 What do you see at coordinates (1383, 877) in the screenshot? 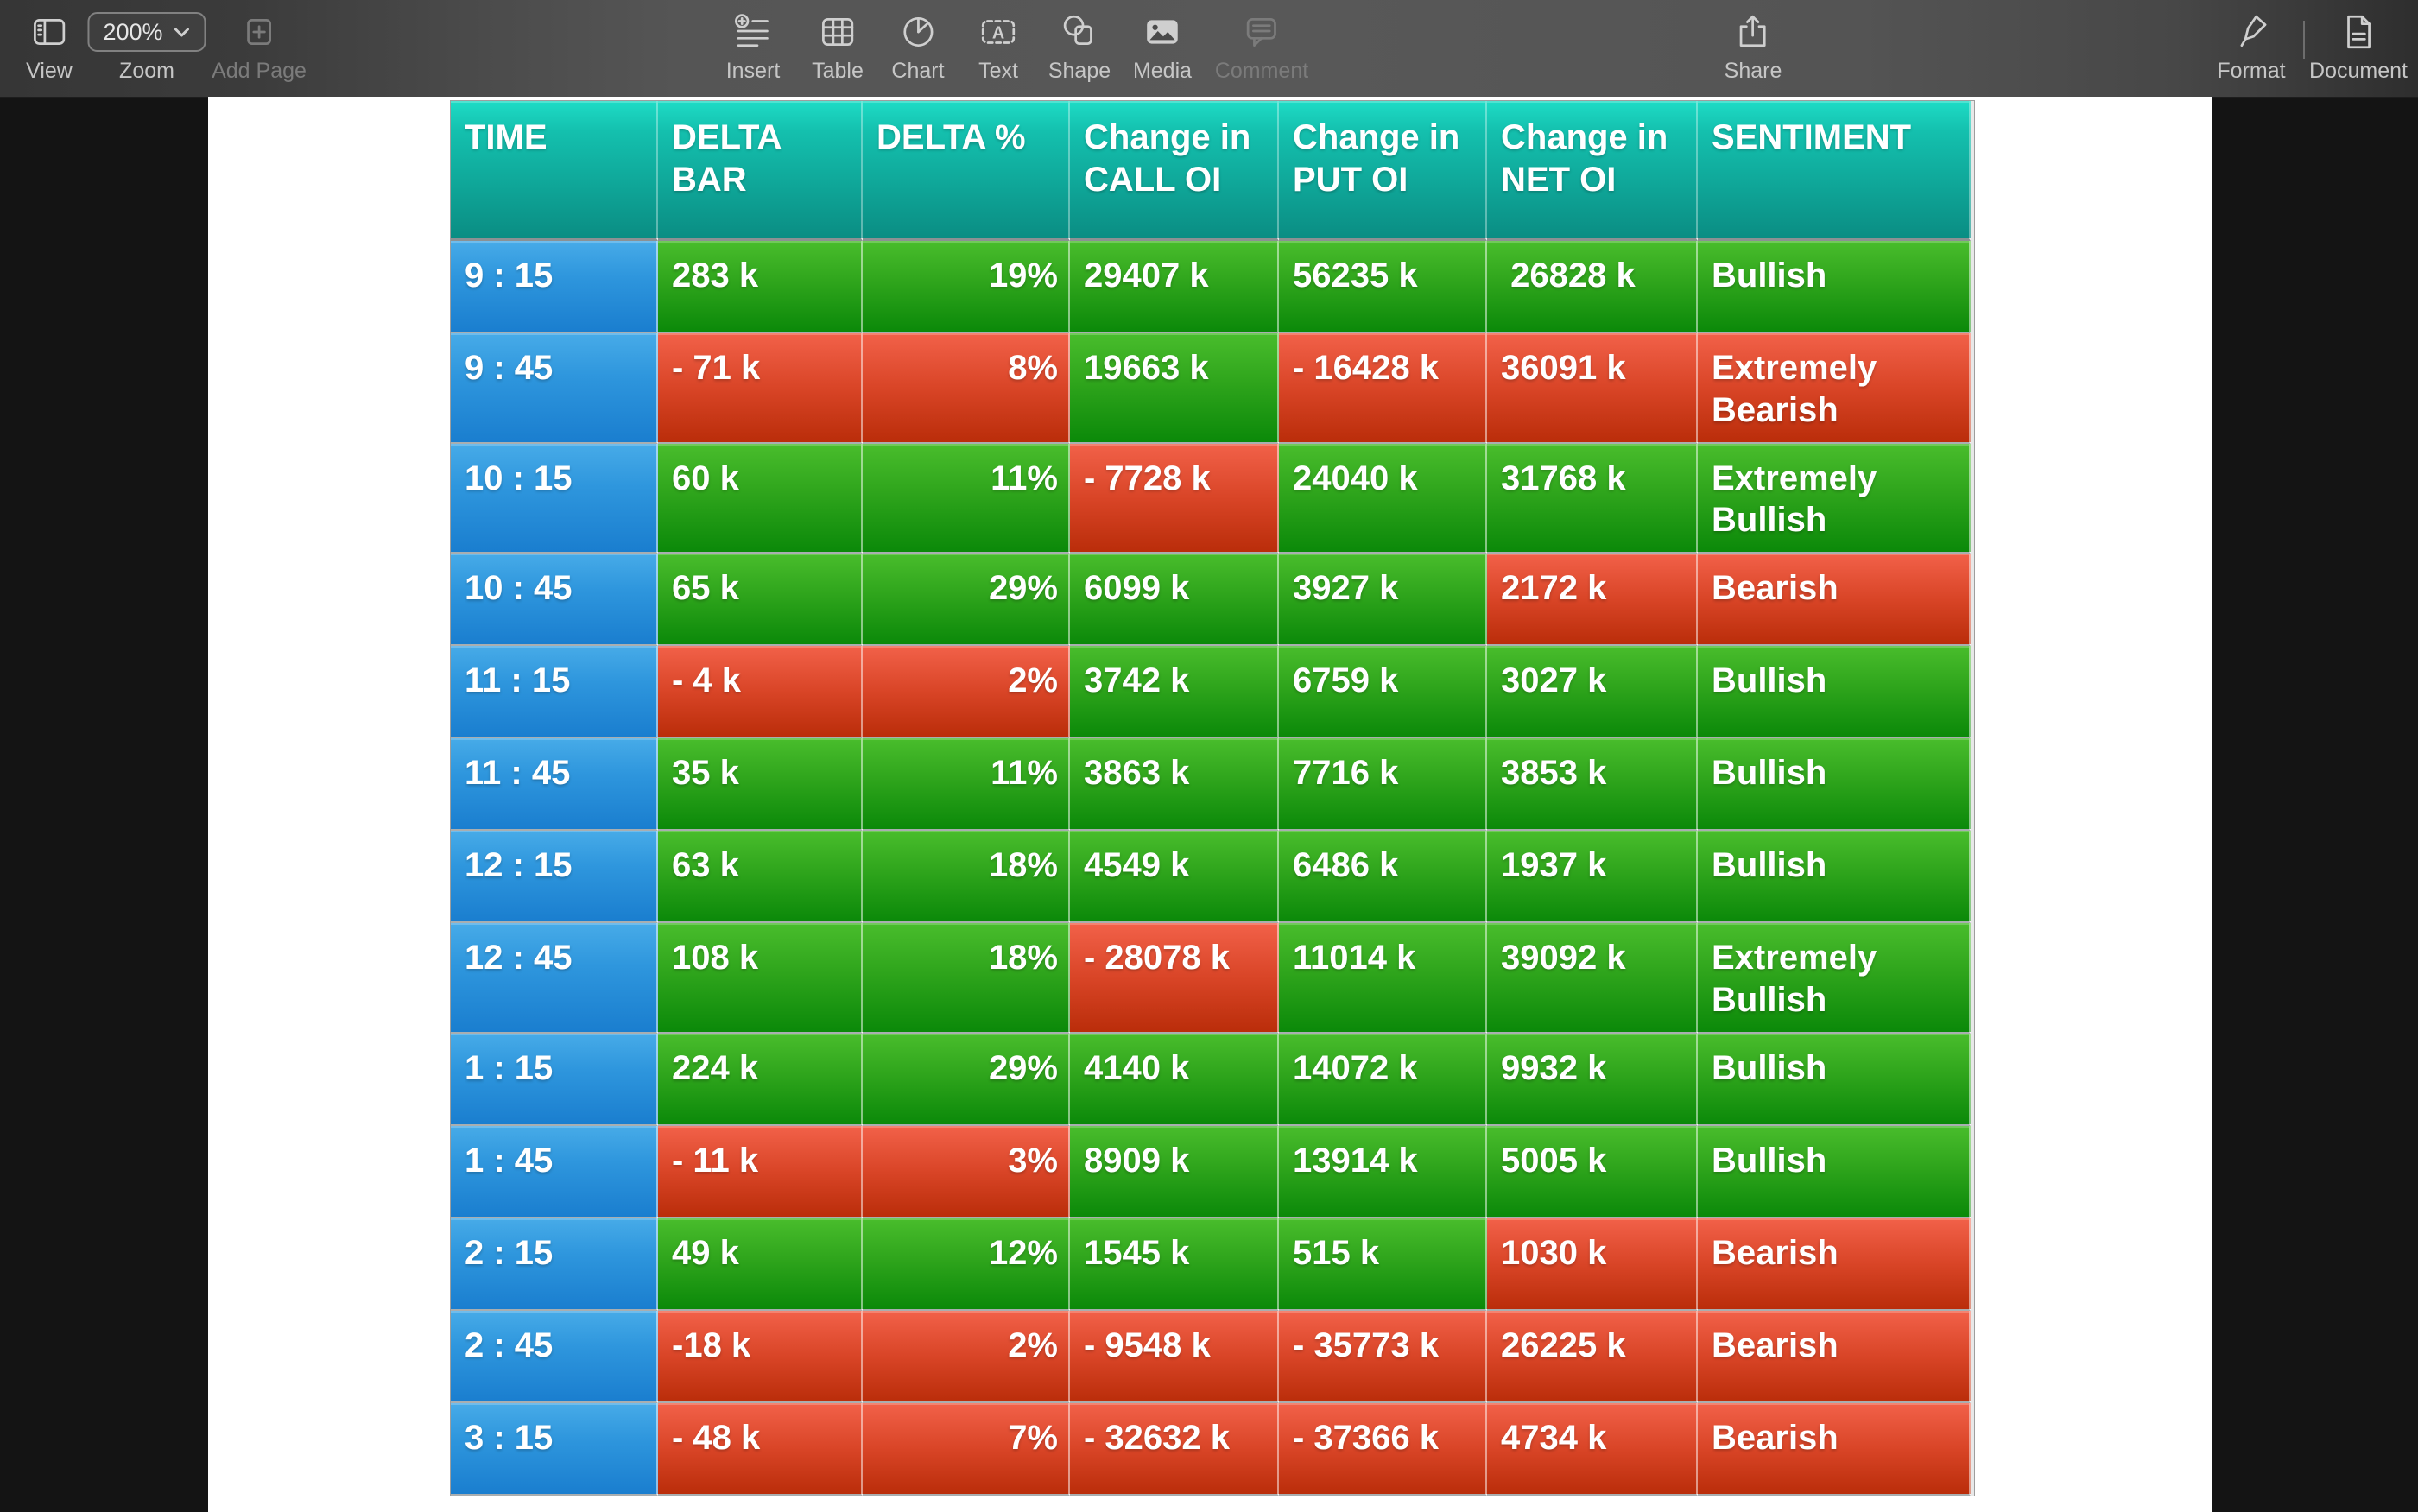
I see `table-cell: 6486 k` at bounding box center [1383, 877].